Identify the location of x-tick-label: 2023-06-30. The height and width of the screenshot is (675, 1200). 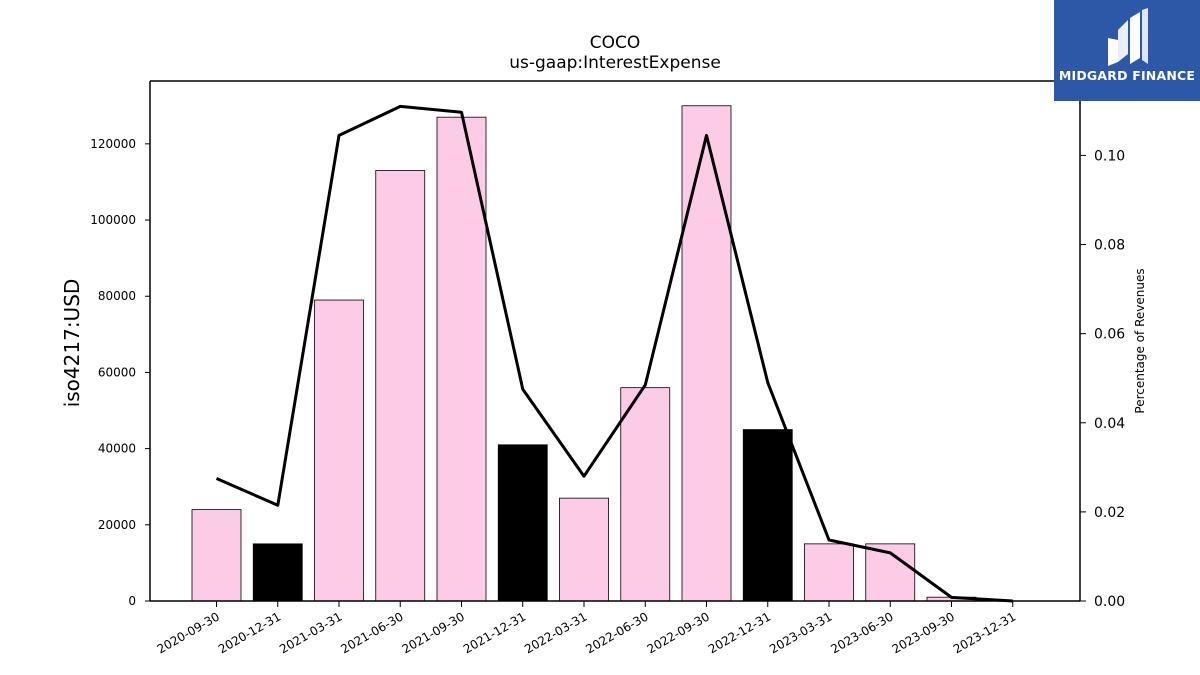
(861, 632).